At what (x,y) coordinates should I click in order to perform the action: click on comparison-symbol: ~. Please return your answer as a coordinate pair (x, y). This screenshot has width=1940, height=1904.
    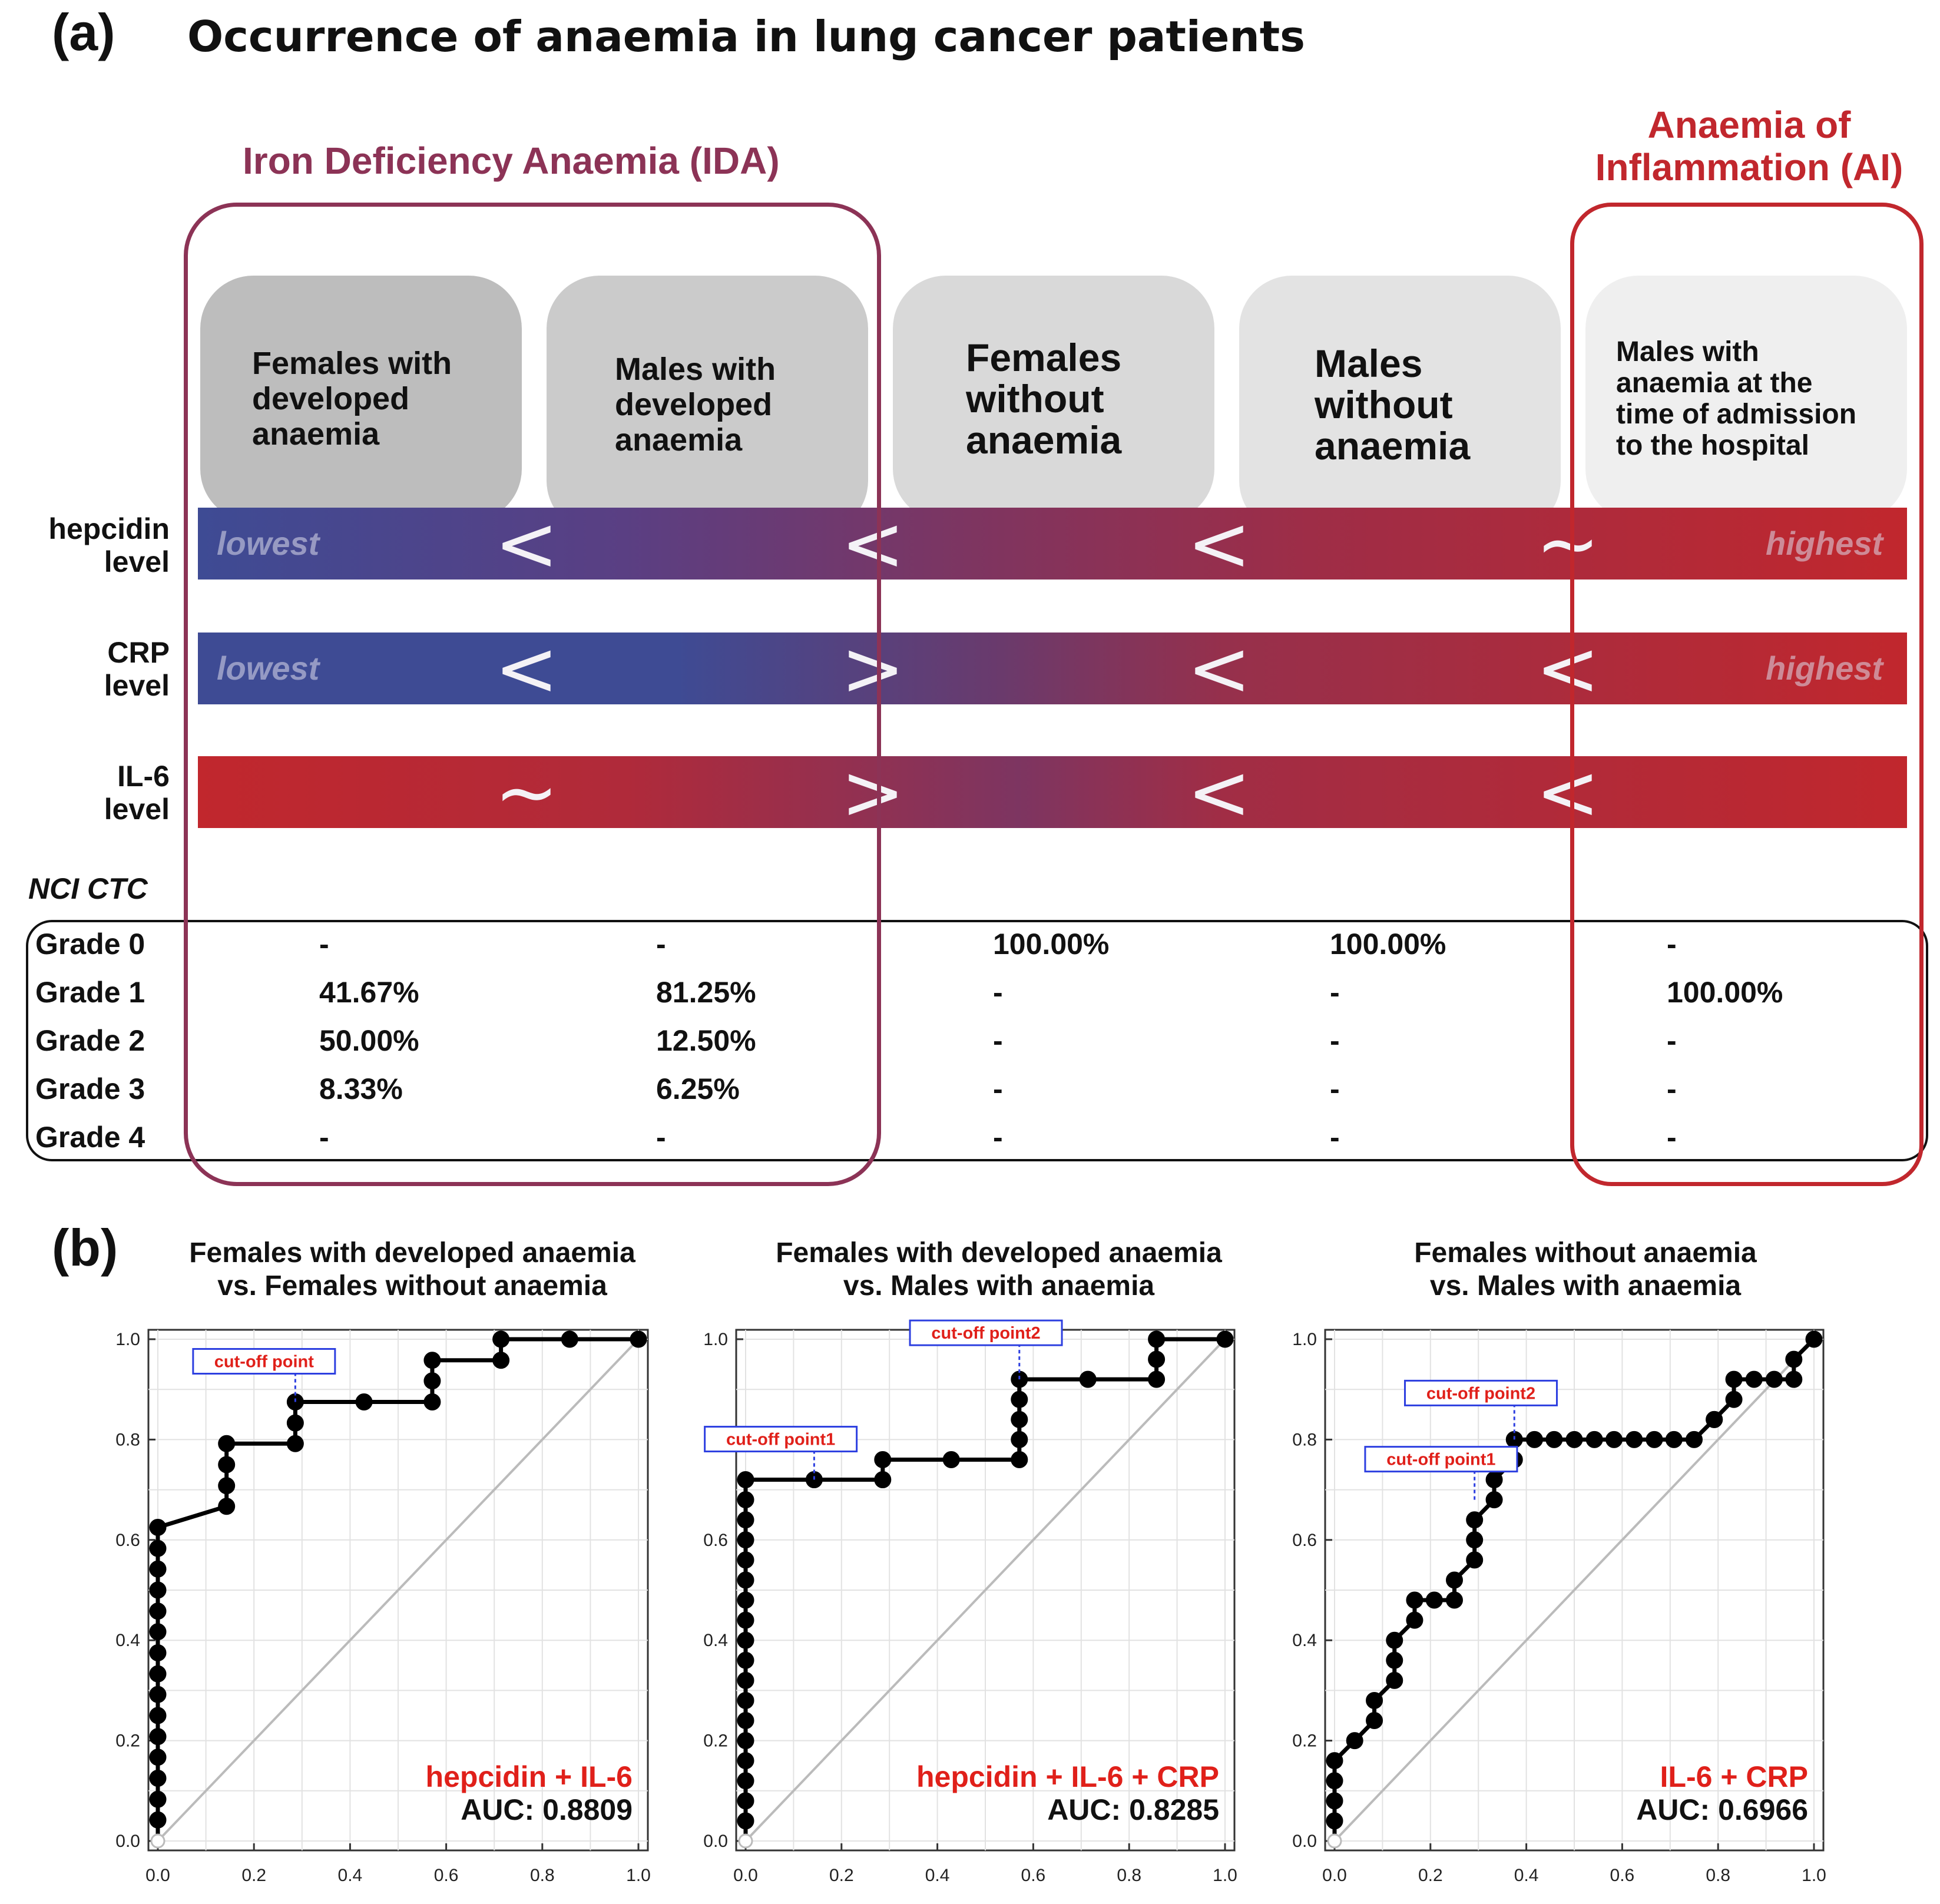
    Looking at the image, I should click on (526, 792).